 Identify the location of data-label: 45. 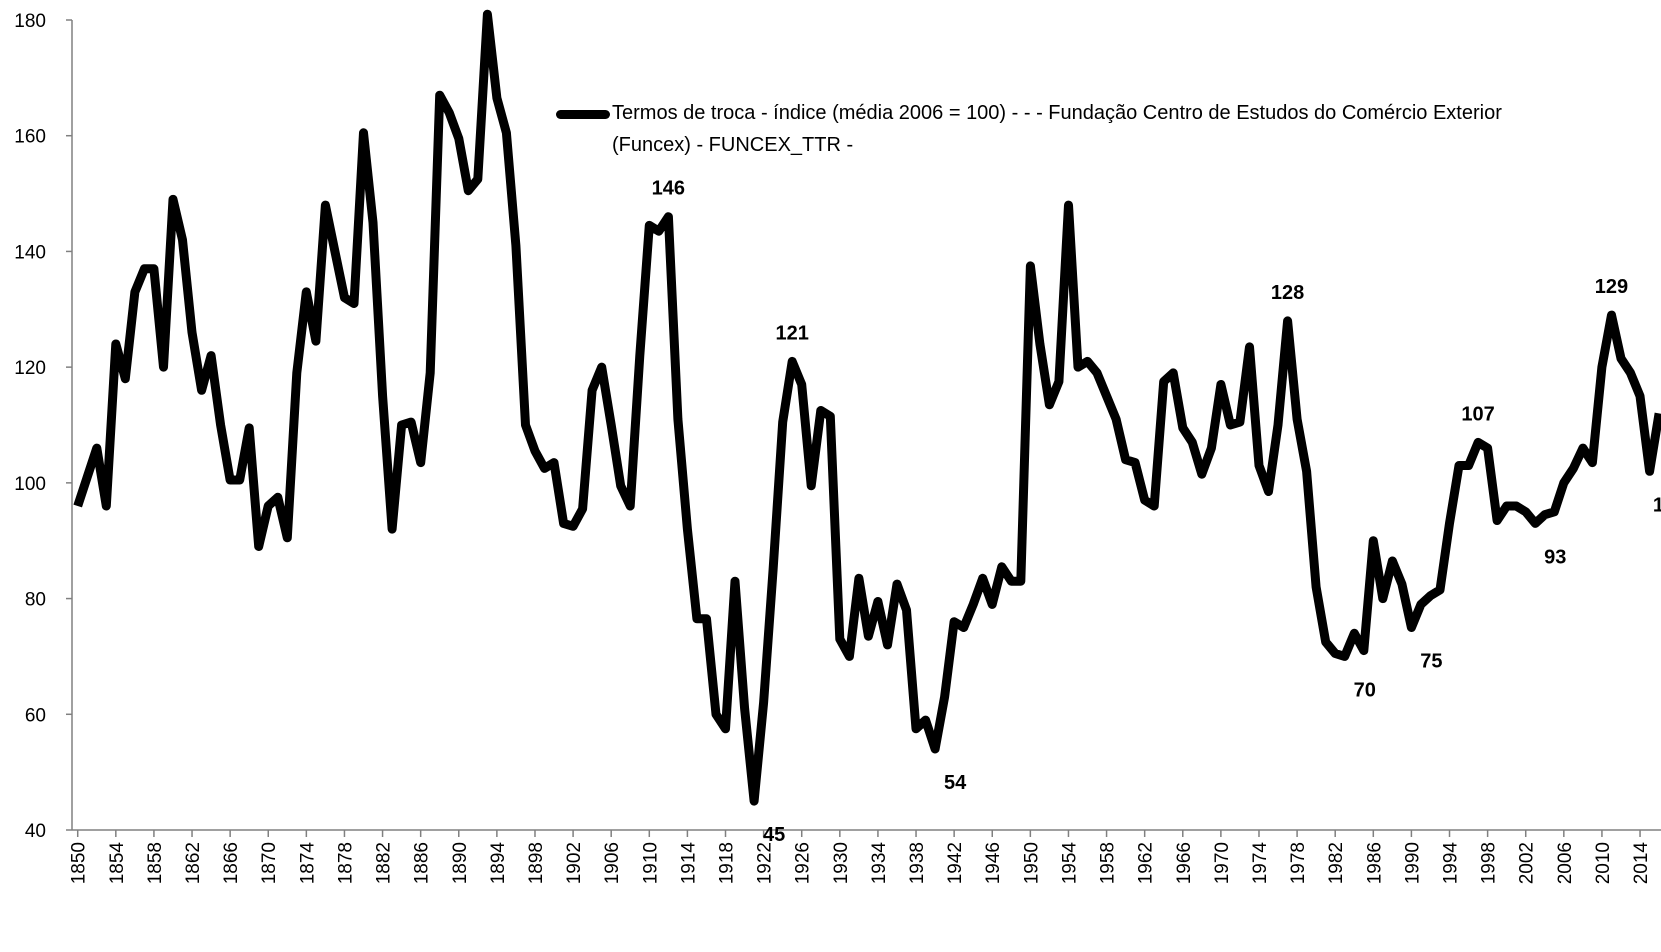
(774, 835).